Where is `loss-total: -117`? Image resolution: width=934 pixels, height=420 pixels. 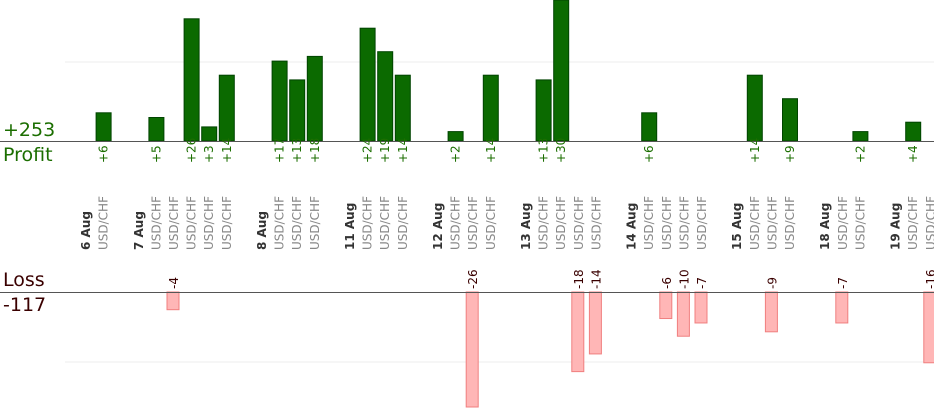
loss-total: -117 is located at coordinates (25, 305).